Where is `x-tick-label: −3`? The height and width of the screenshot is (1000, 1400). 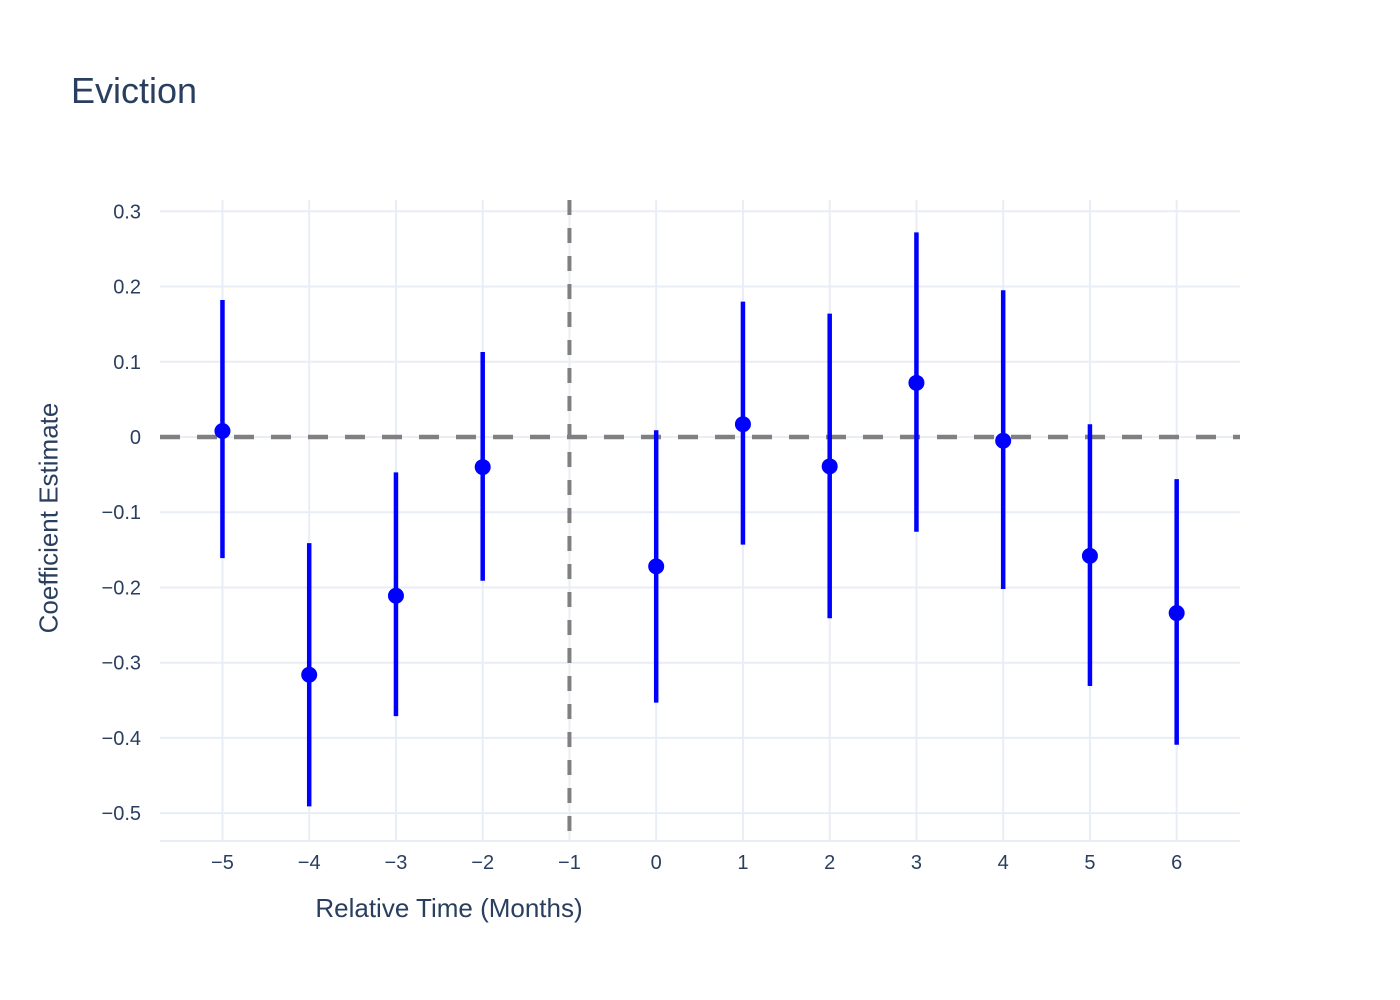
x-tick-label: −3 is located at coordinates (396, 863).